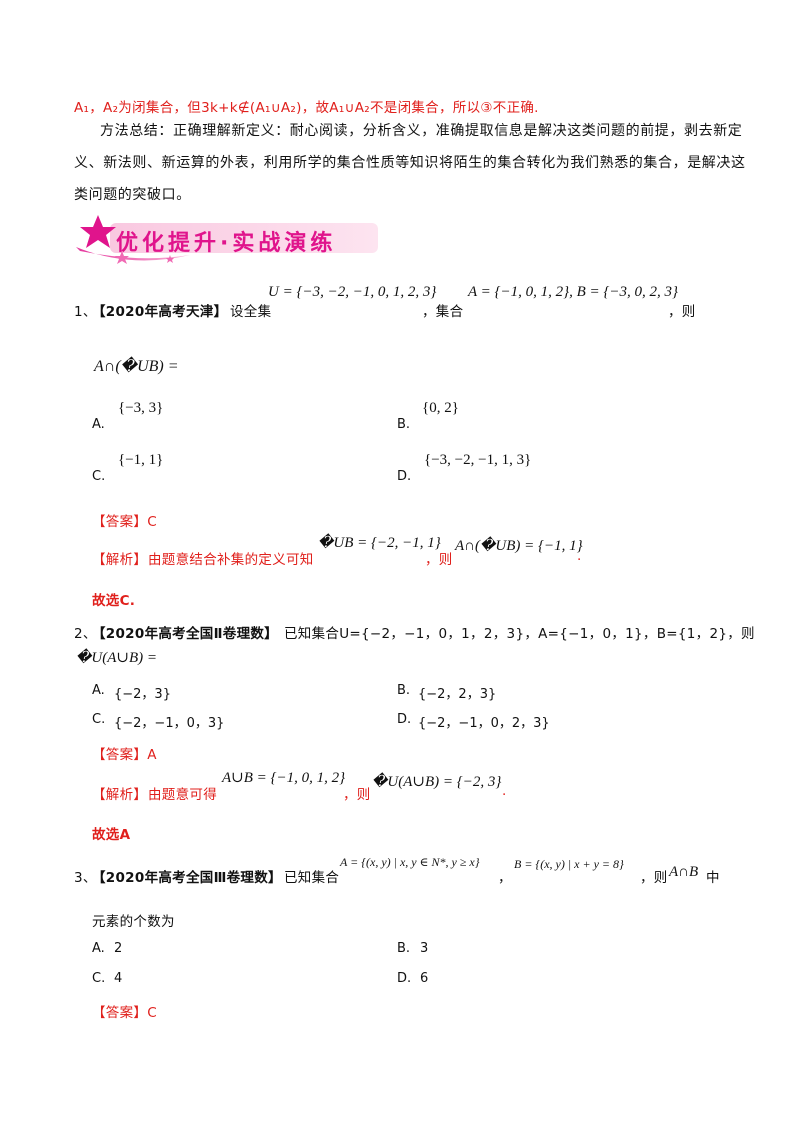  What do you see at coordinates (118, 978) in the screenshot?
I see `q3-option-c-value: 4` at bounding box center [118, 978].